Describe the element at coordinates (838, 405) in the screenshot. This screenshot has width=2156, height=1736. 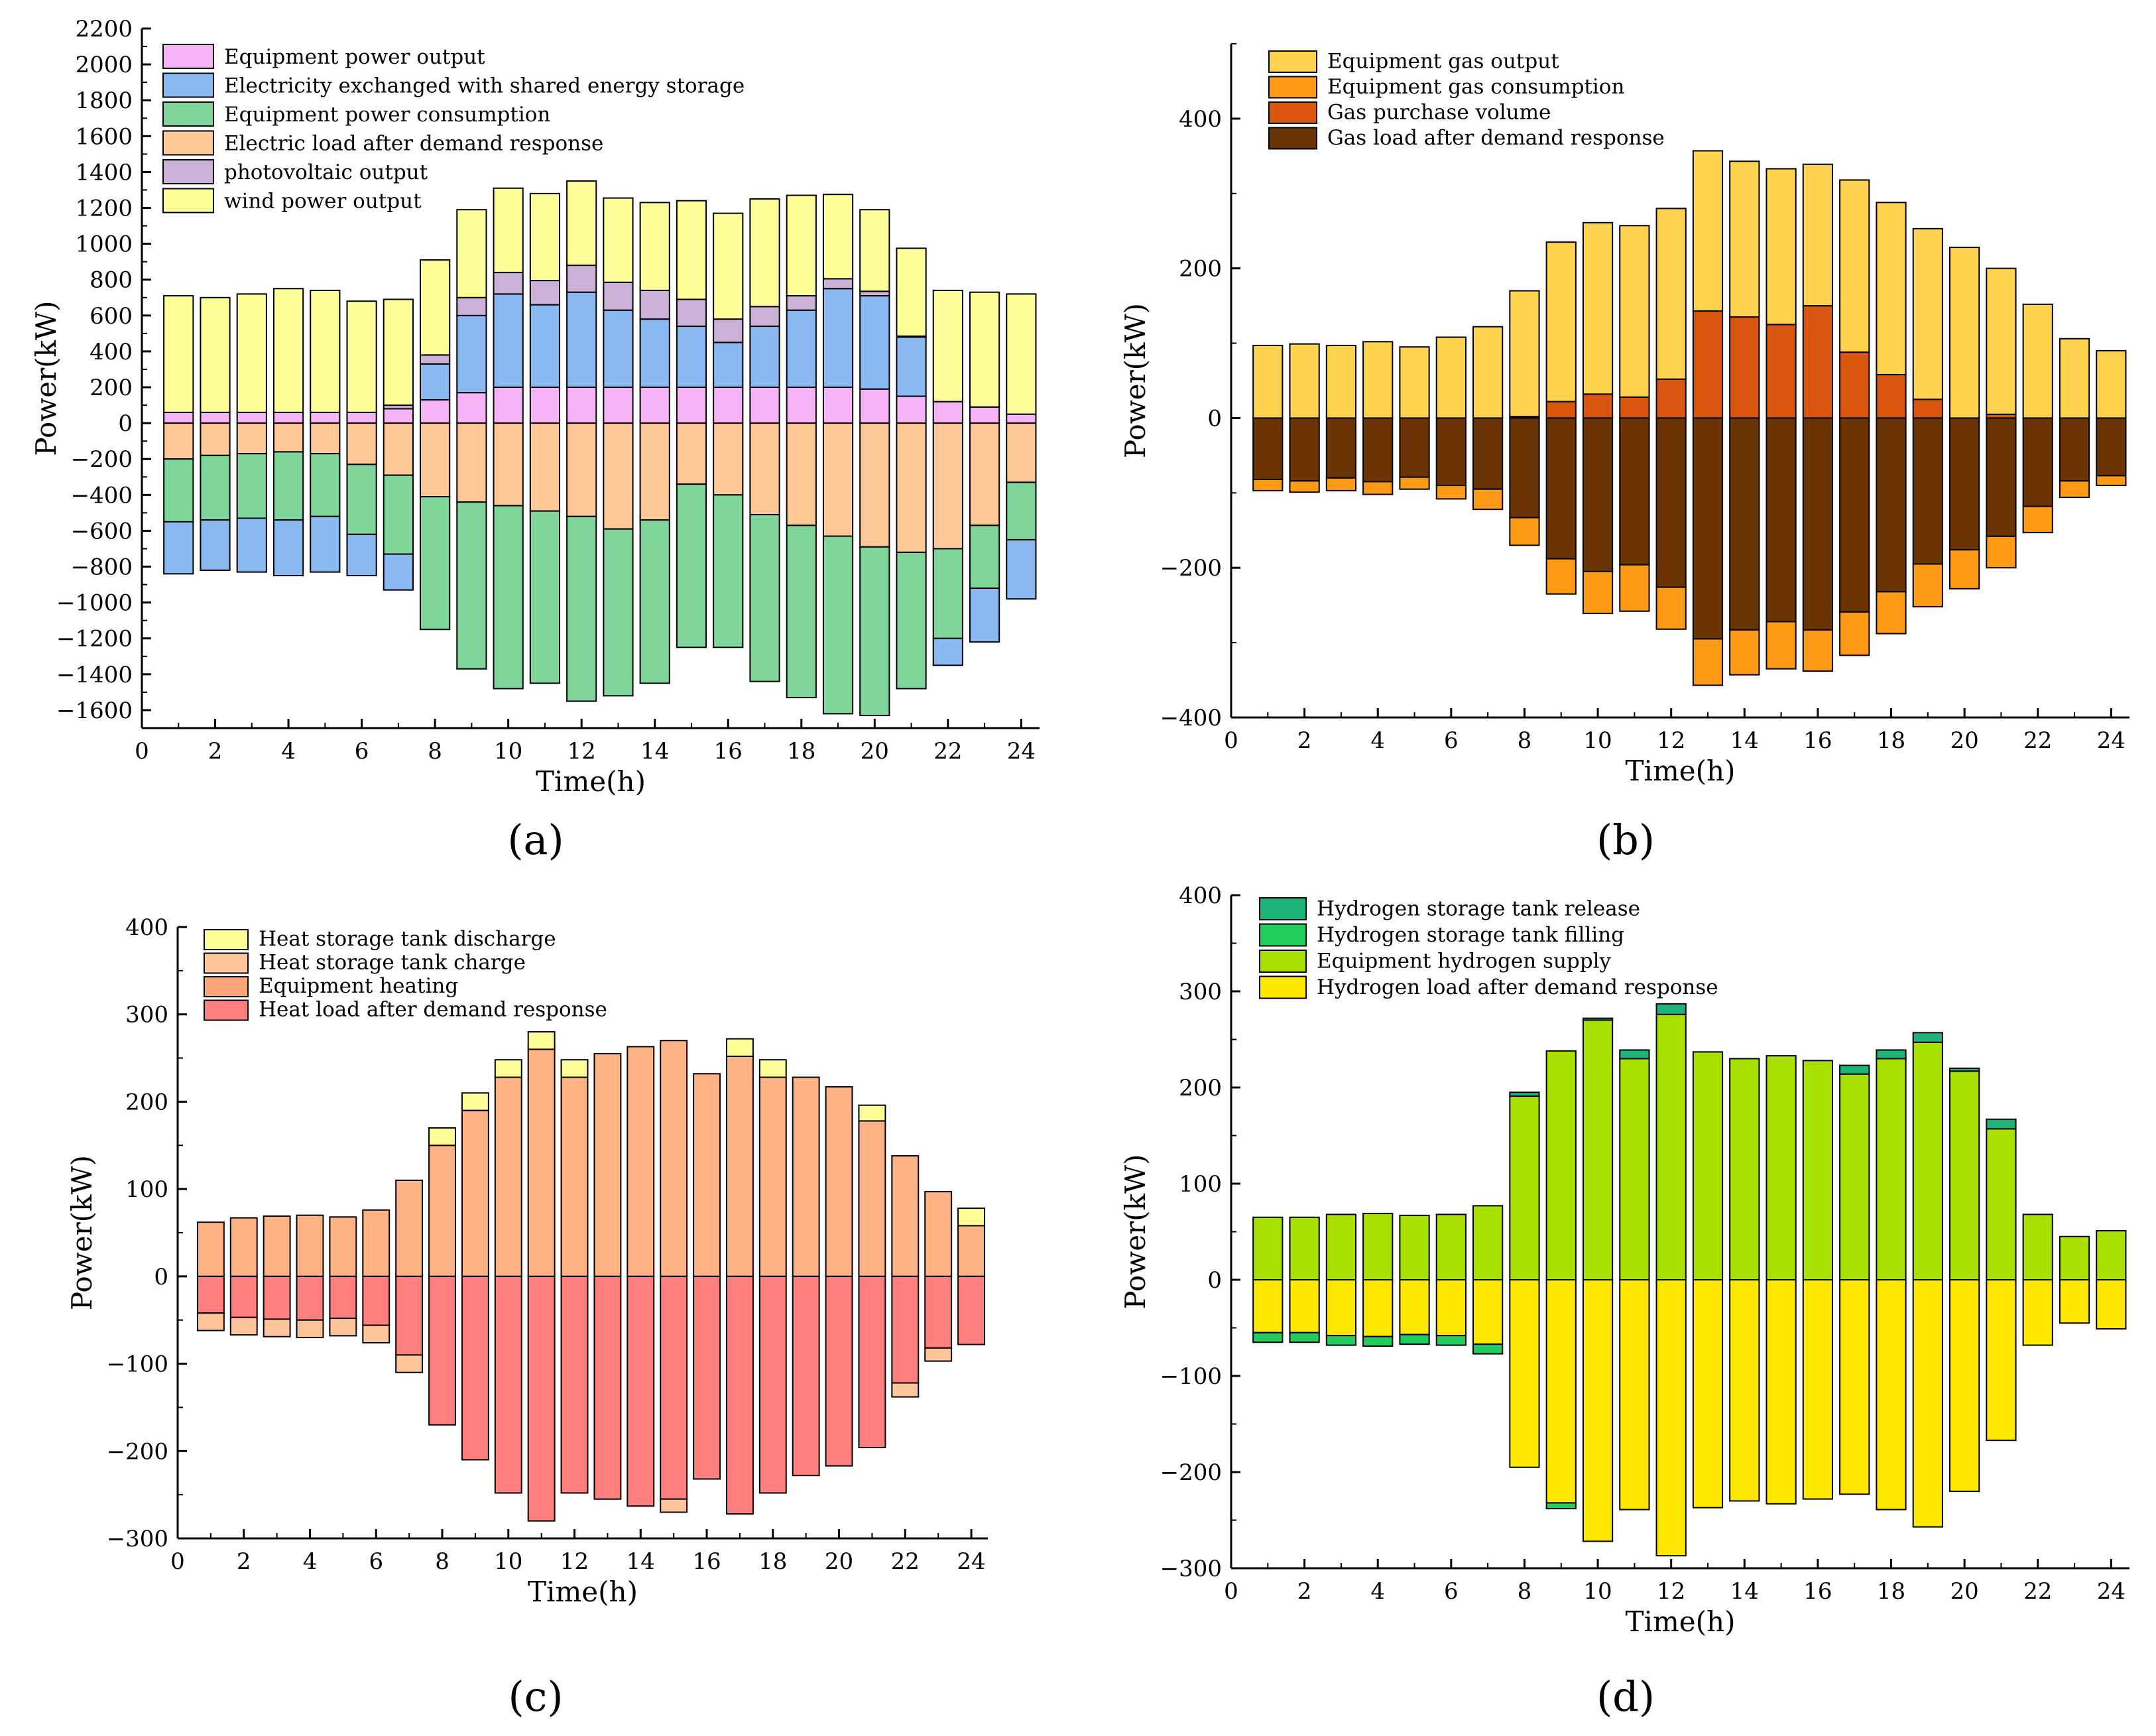
I see `bar-a-equipment-power-output-t19` at that location.